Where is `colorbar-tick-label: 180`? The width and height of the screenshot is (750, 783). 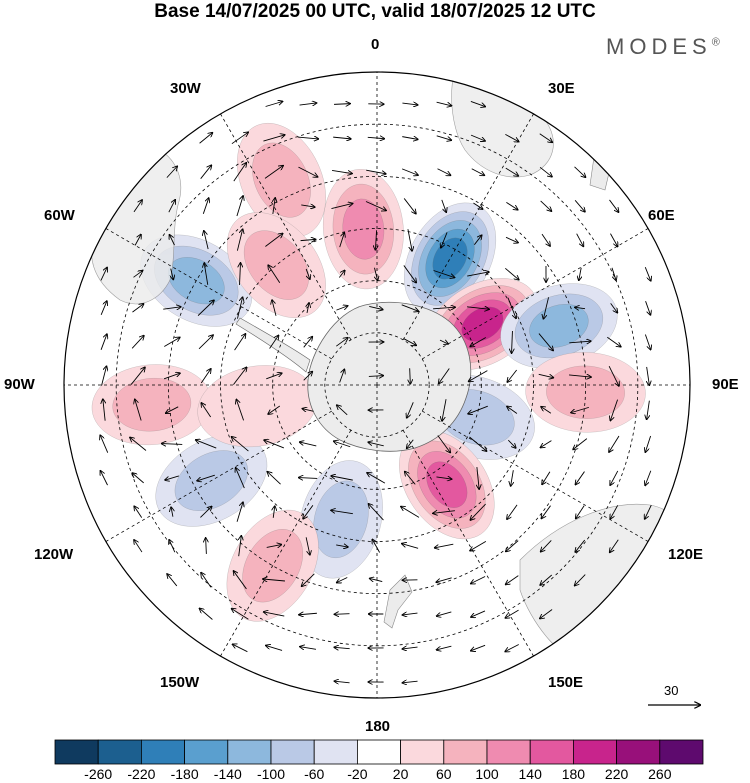
colorbar-tick-label: 180 is located at coordinates (573, 774).